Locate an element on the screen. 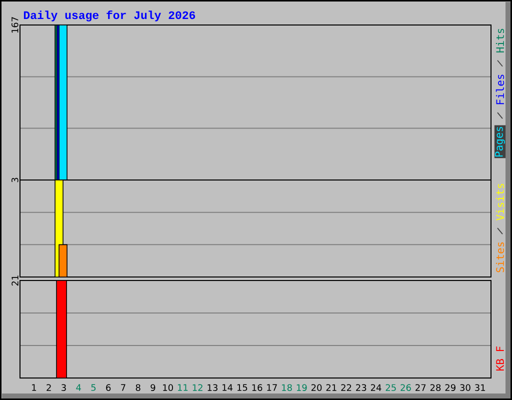  x-tick-label: 28 is located at coordinates (435, 388).